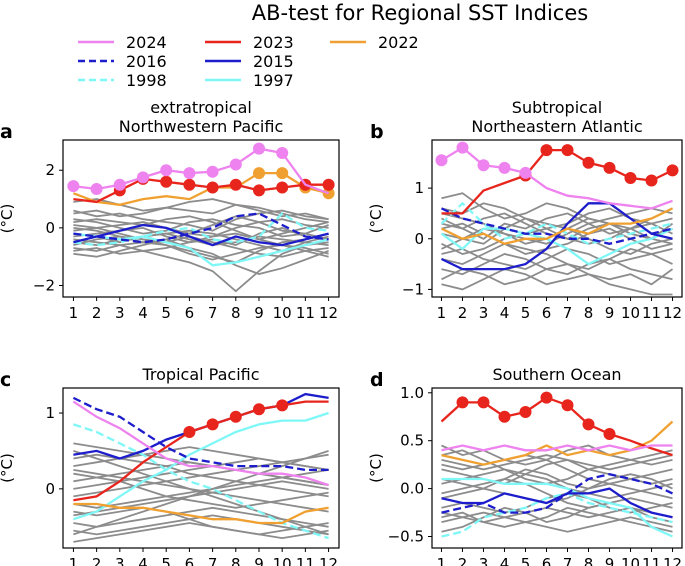  Describe the element at coordinates (273, 61) in the screenshot. I see `legend-label-2015: 2015` at that location.